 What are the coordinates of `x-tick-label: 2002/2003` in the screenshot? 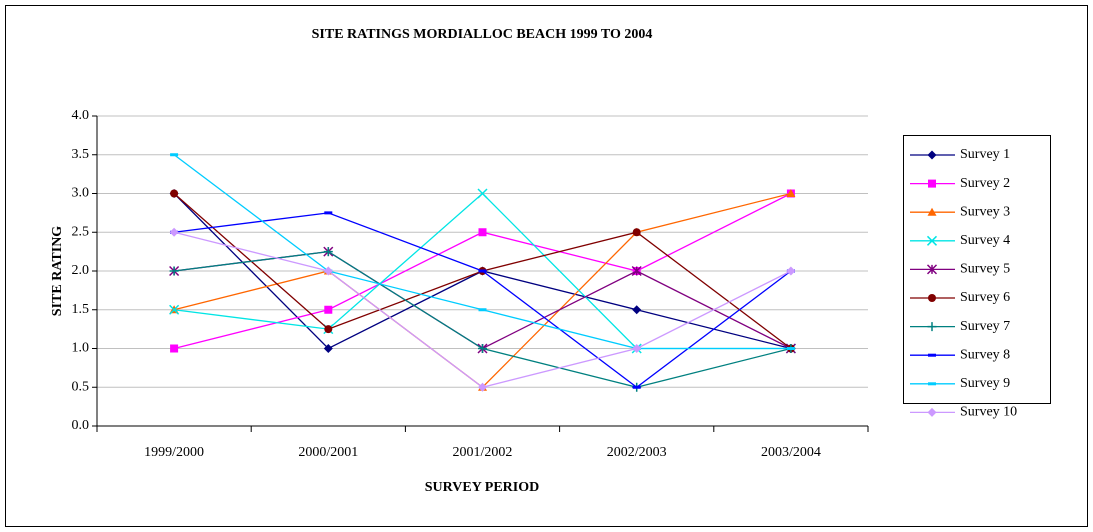 It's located at (637, 452).